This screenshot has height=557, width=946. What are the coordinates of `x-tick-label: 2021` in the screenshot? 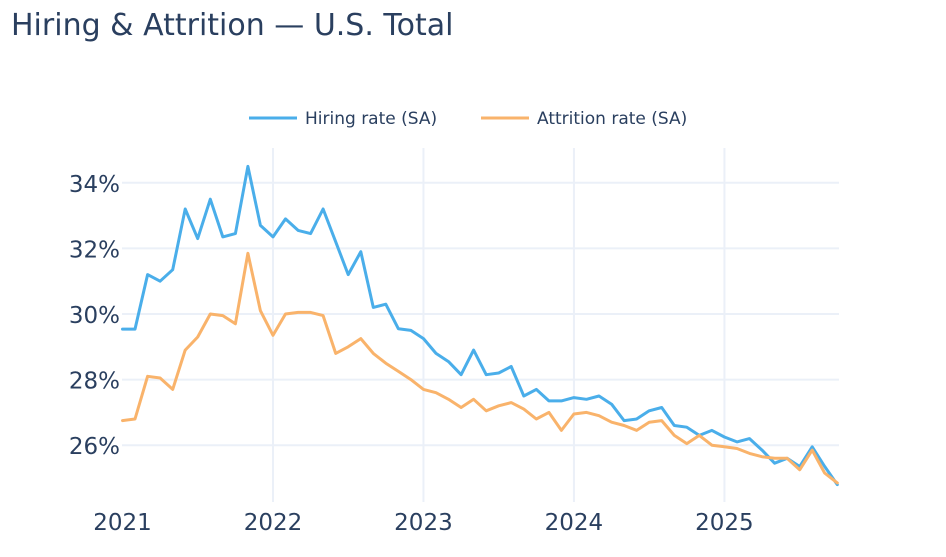 It's located at (122, 523).